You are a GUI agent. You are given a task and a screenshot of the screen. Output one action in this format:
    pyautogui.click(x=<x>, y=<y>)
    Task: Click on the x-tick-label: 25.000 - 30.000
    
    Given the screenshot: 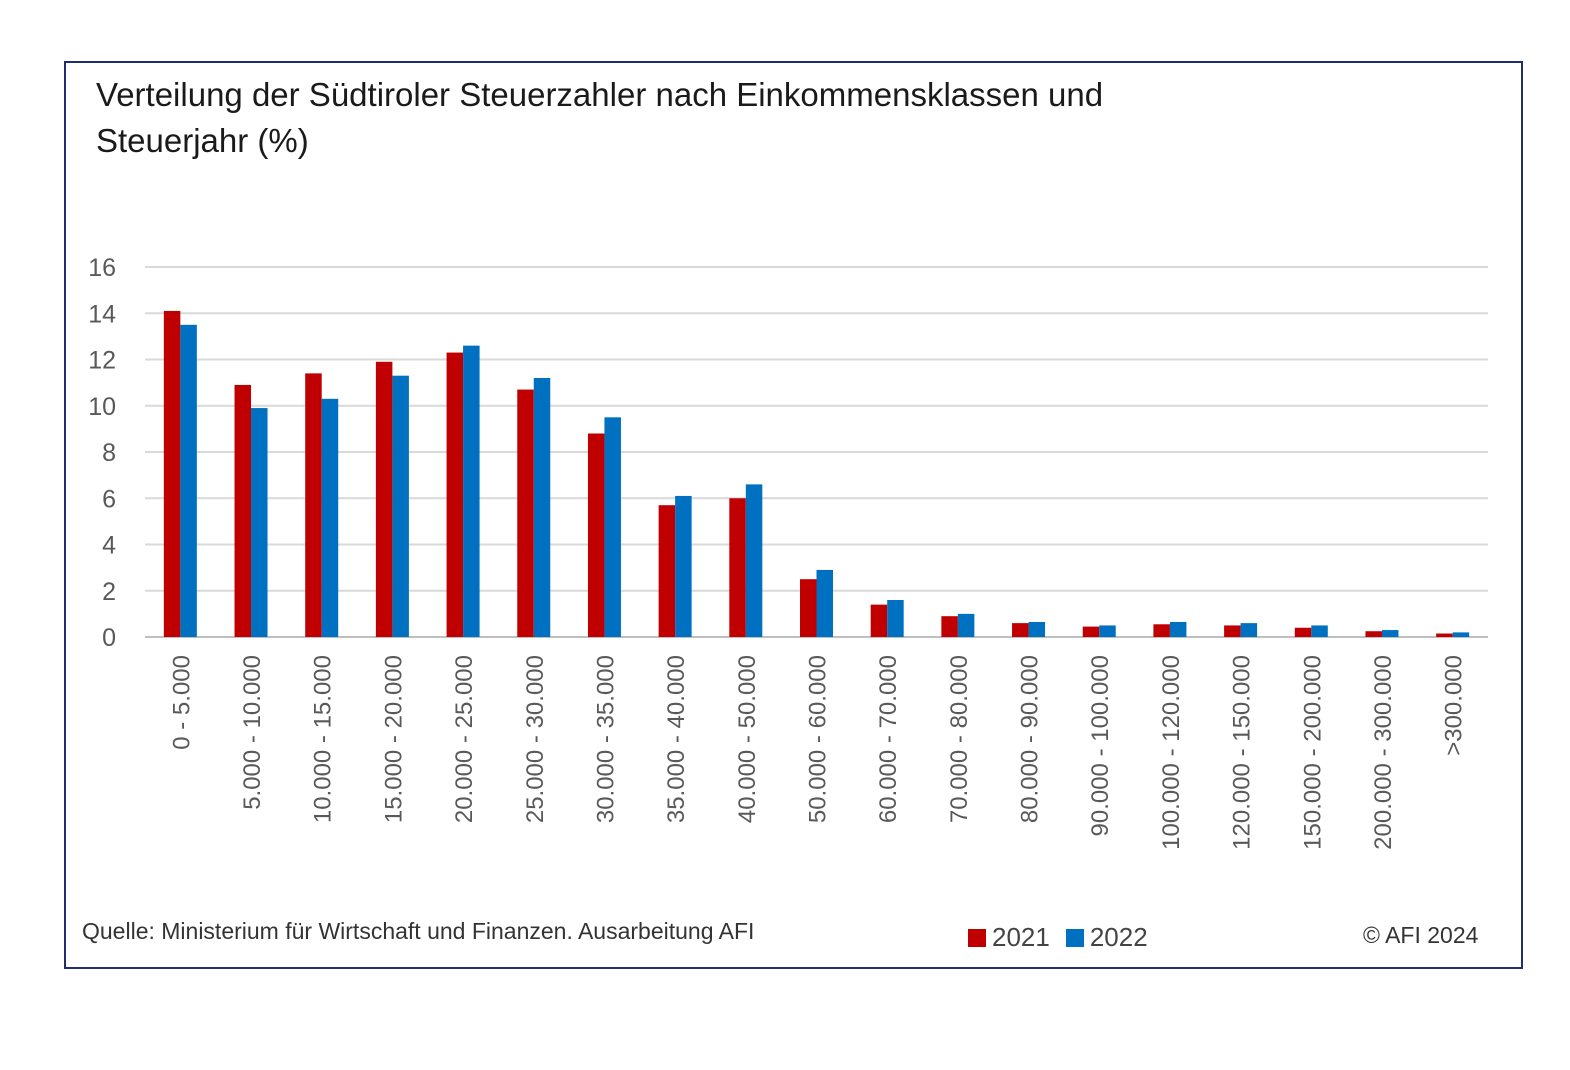 What is the action you would take?
    pyautogui.click(x=535, y=739)
    